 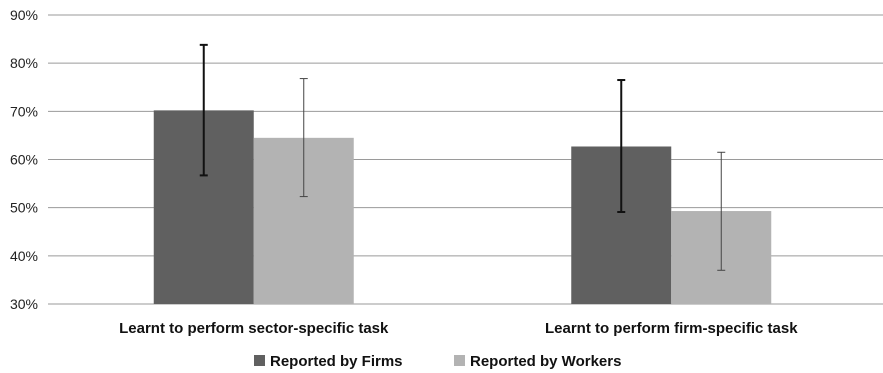 I want to click on y-tick-label: 30%, so click(x=24, y=304).